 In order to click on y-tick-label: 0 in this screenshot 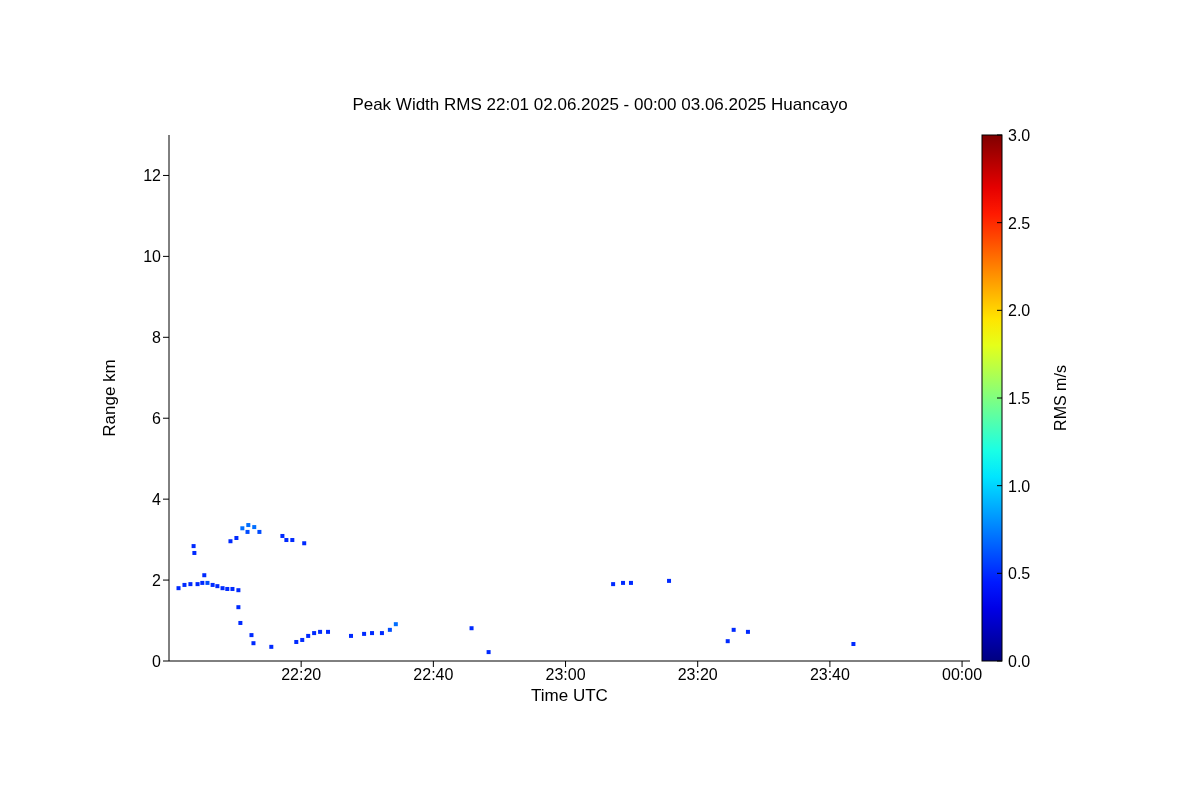, I will do `click(157, 661)`.